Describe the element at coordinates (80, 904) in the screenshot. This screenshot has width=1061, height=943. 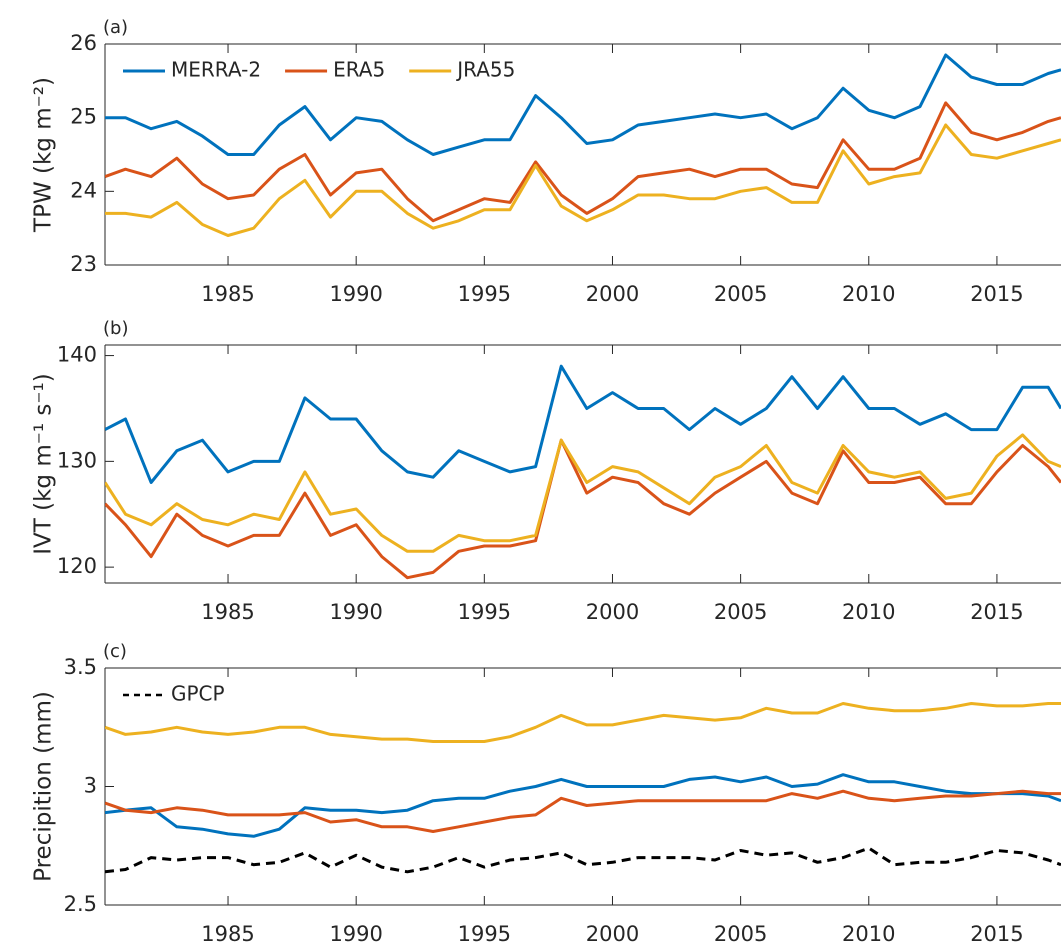
I see `y-tick-label: 2.5` at that location.